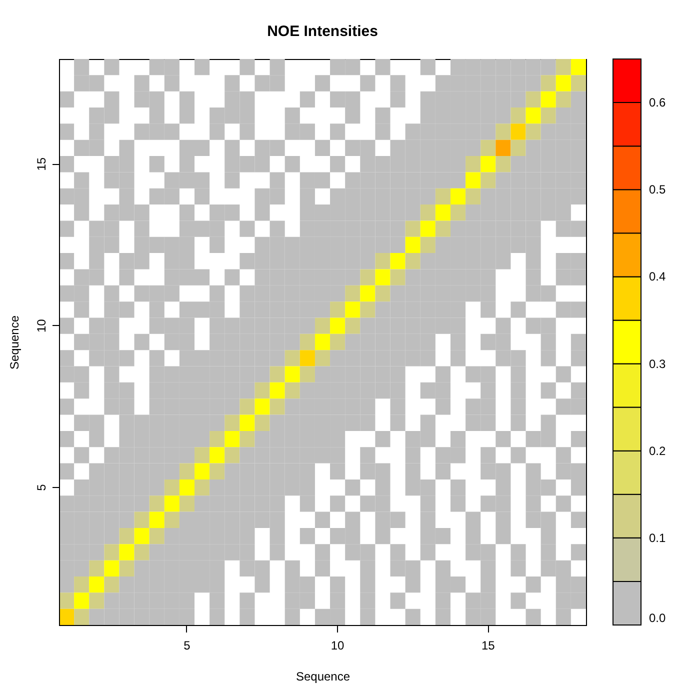 The image size is (700, 700). What do you see at coordinates (41, 164) in the screenshot?
I see `y-tick-label: 15` at bounding box center [41, 164].